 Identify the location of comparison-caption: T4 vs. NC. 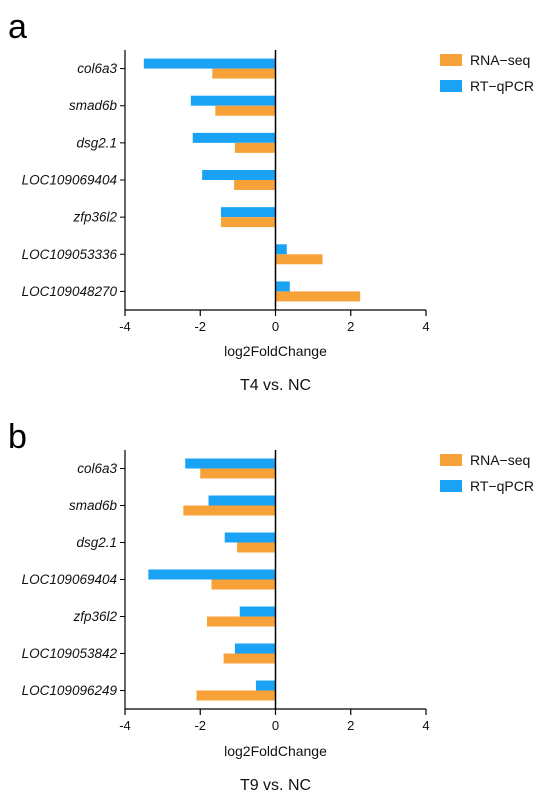
(275, 385).